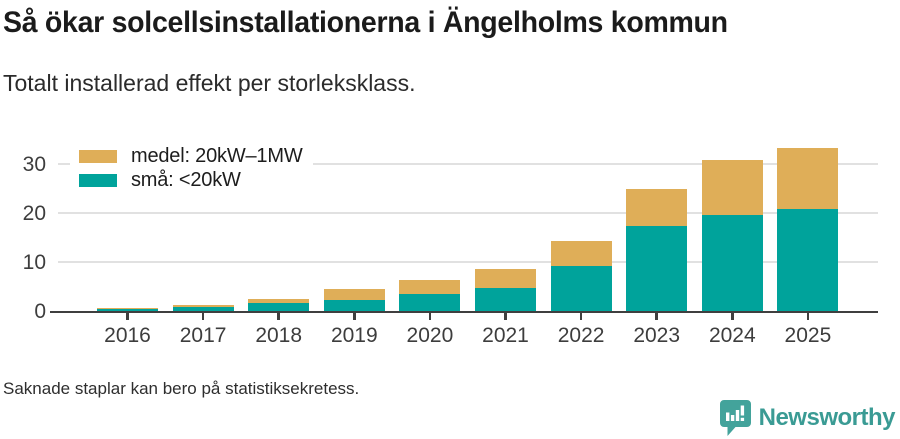 The height and width of the screenshot is (439, 900). What do you see at coordinates (127, 335) in the screenshot?
I see `x-axis-tick-label: 2016` at bounding box center [127, 335].